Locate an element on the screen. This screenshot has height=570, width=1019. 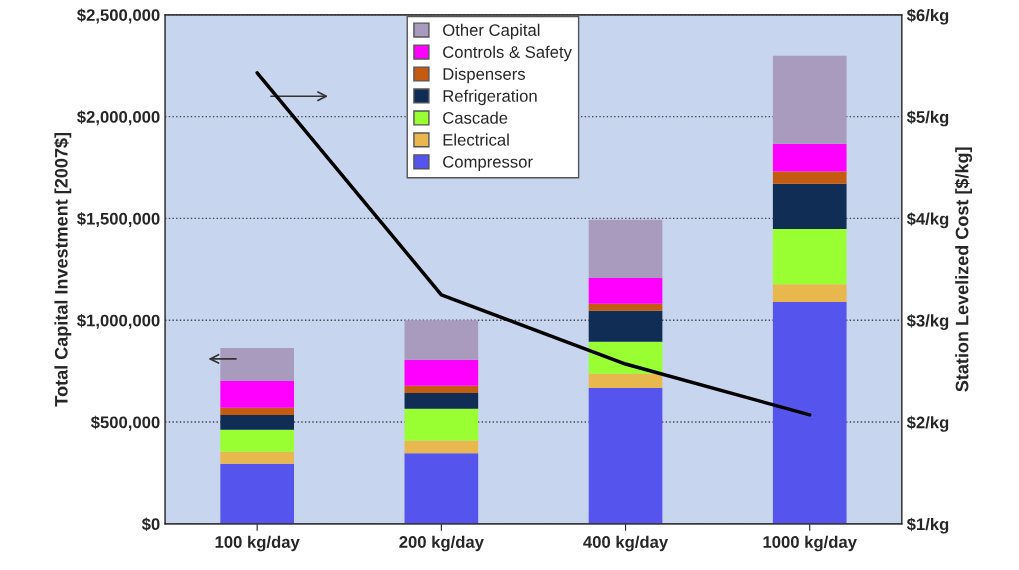
y2-tick-label: $2/kg is located at coordinates (927, 423).